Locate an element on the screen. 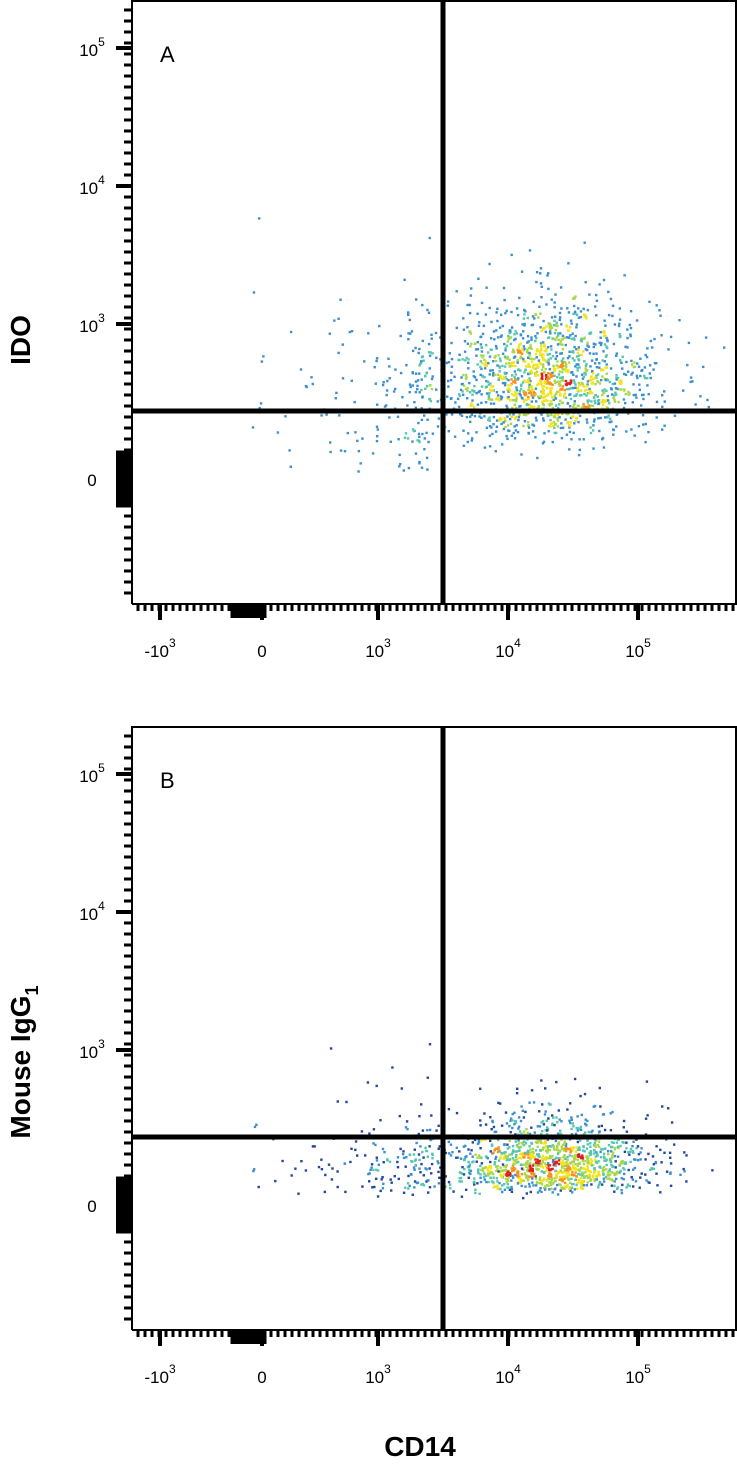 This screenshot has height=1471, width=737. x-tick-label: 104 is located at coordinates (508, 1374).